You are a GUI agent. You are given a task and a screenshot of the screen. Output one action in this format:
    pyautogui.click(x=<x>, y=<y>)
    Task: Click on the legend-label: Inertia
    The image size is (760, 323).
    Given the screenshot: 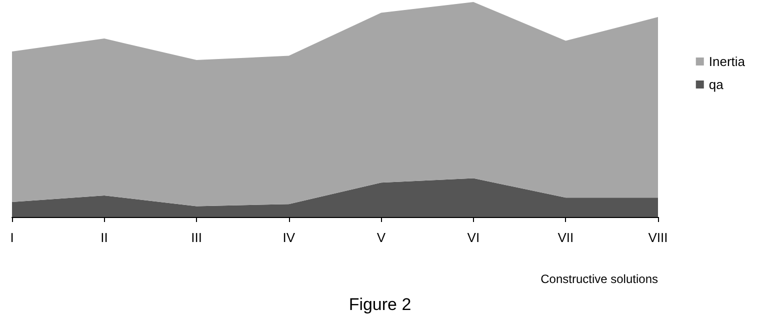 What is the action you would take?
    pyautogui.click(x=727, y=61)
    